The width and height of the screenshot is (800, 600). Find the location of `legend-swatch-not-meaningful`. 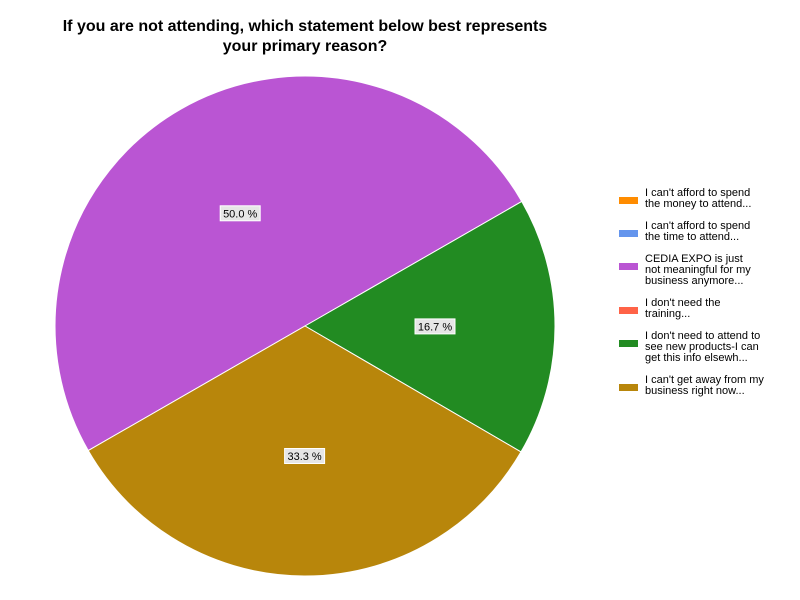

legend-swatch-not-meaningful is located at coordinates (628, 266).